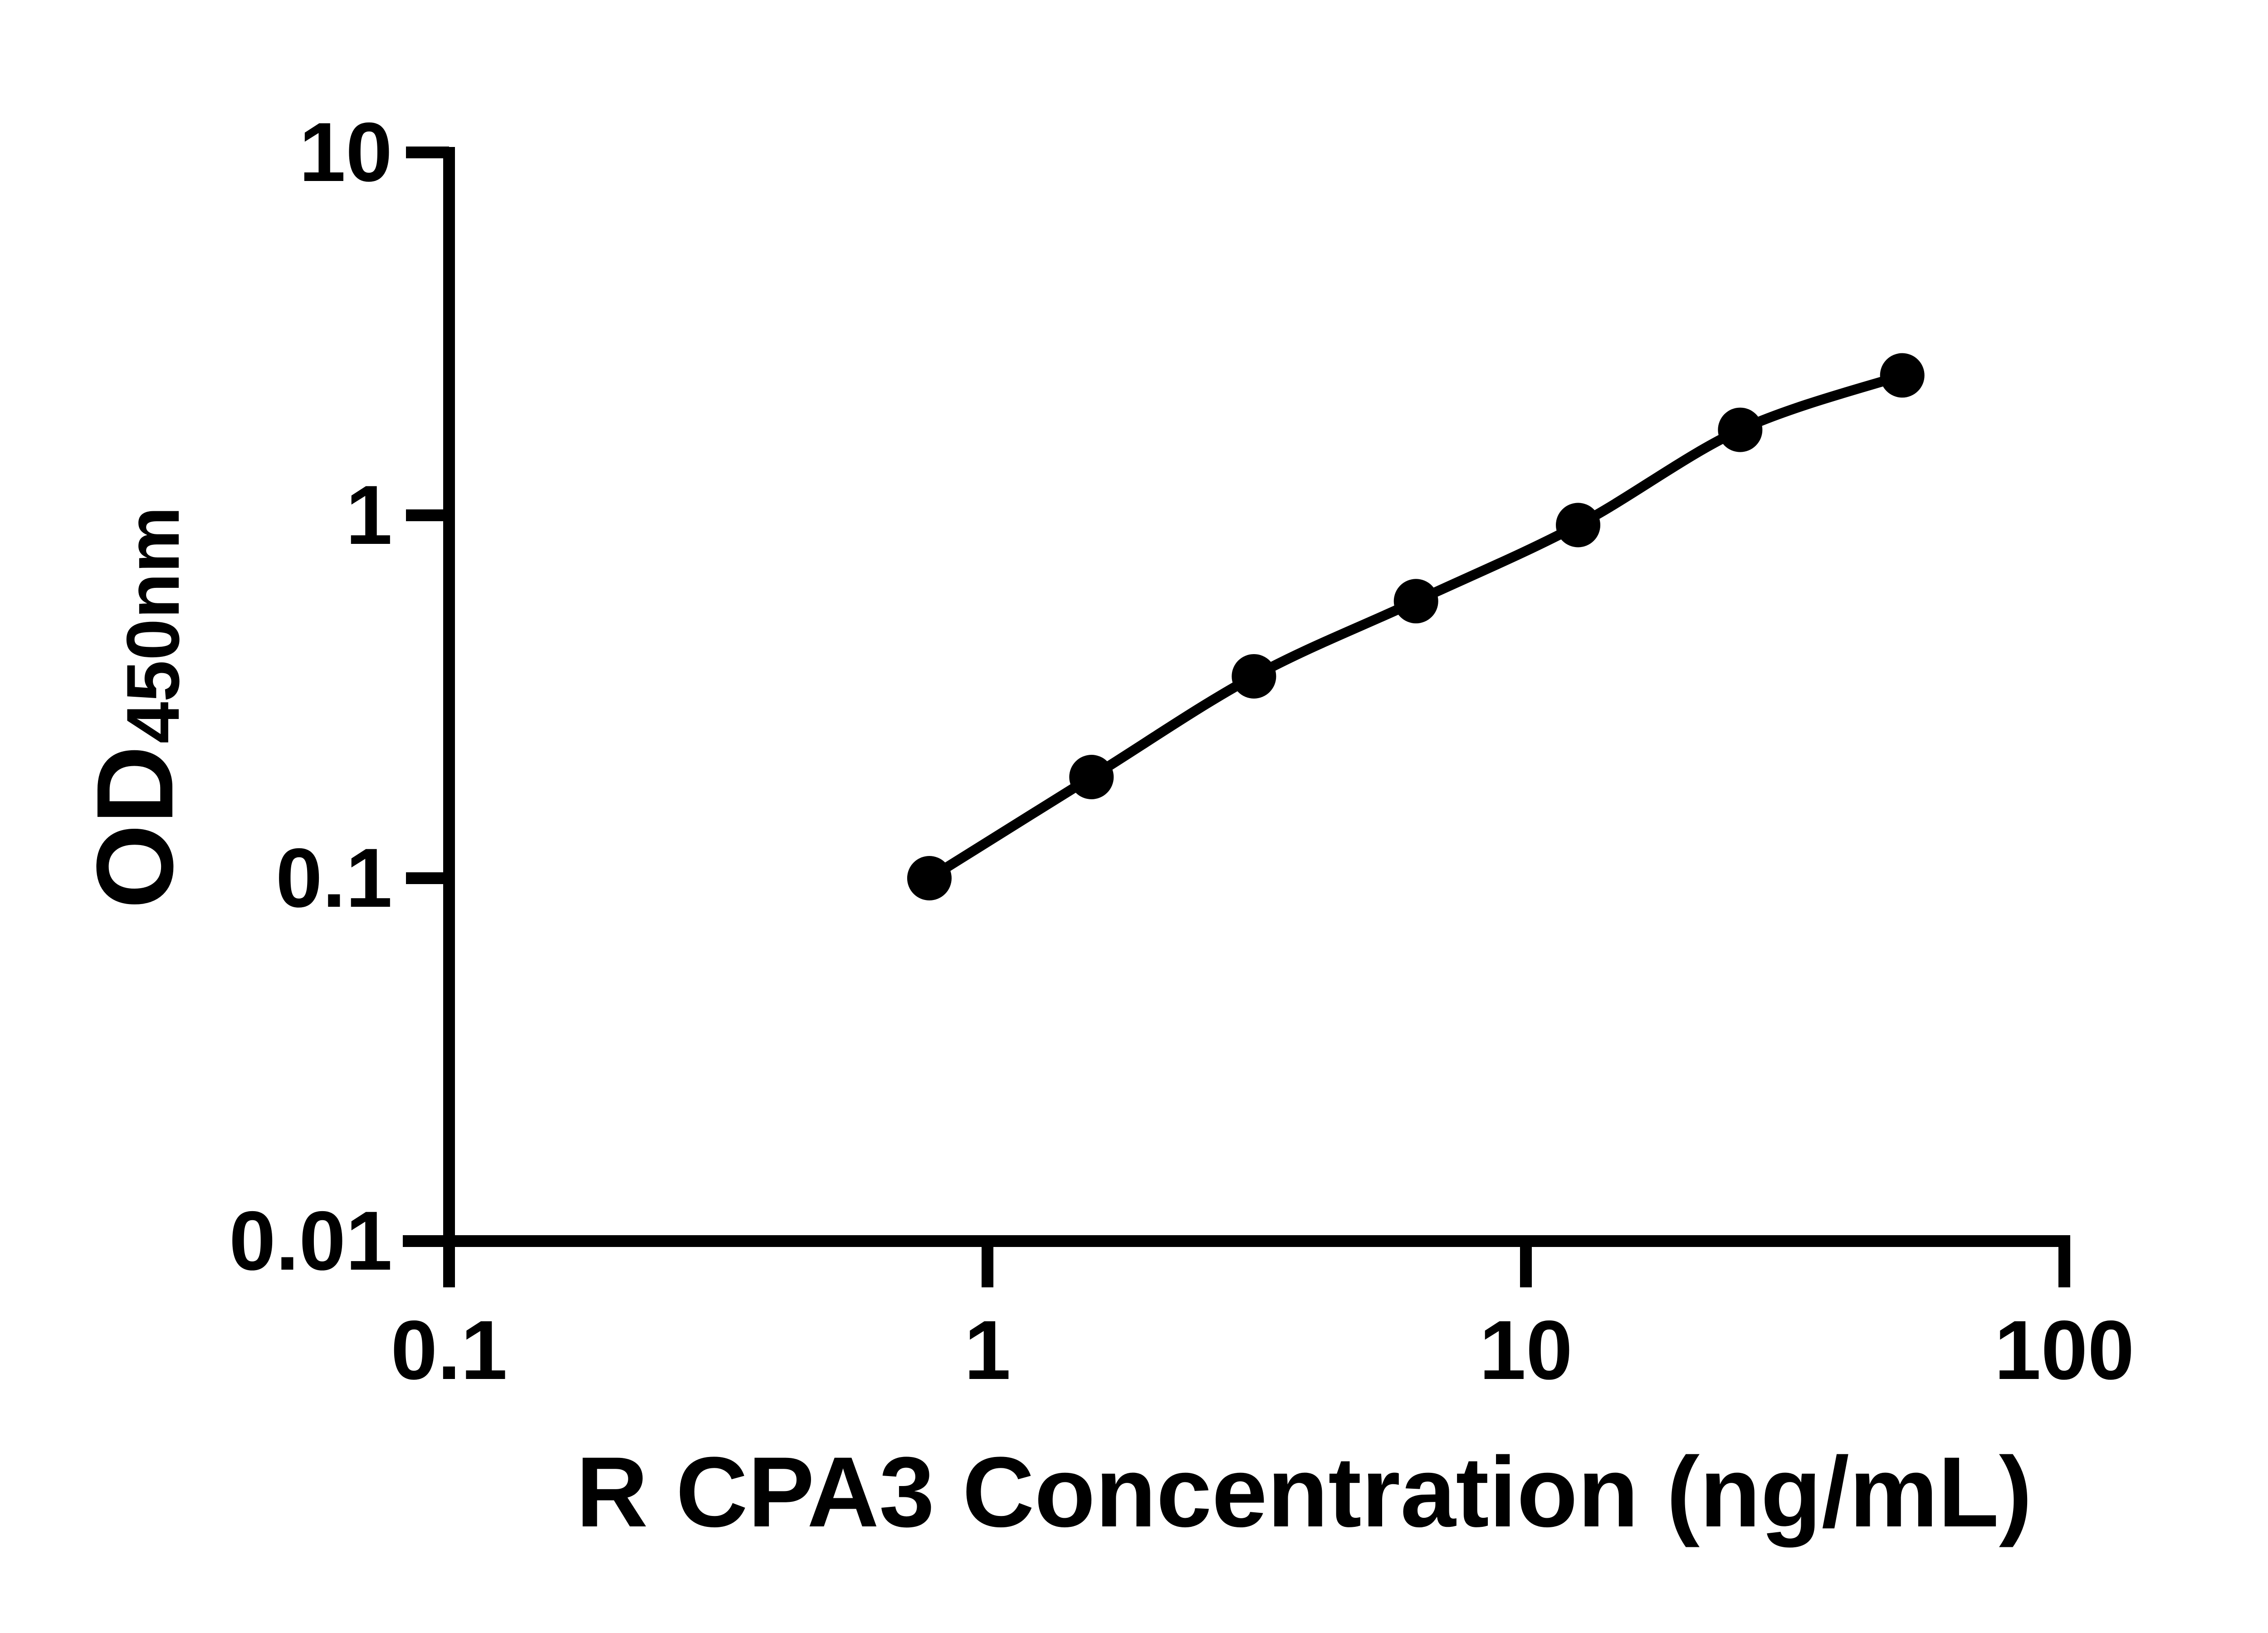 The width and height of the screenshot is (2268, 1633). I want to click on fit-curve-line, so click(1415, 626).